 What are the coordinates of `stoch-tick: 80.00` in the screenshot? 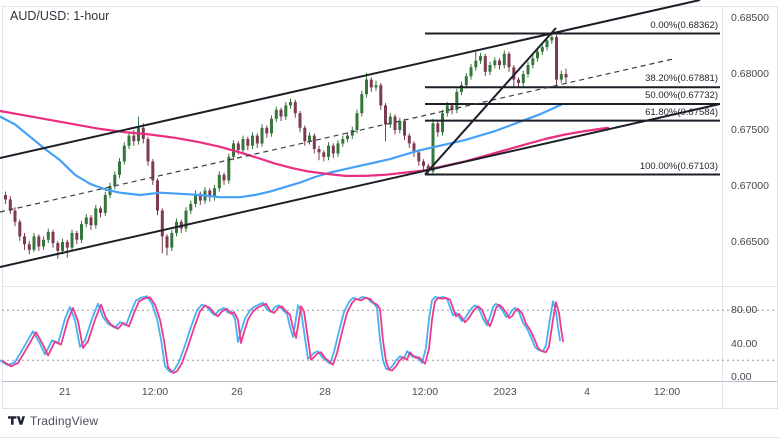 It's located at (744, 310).